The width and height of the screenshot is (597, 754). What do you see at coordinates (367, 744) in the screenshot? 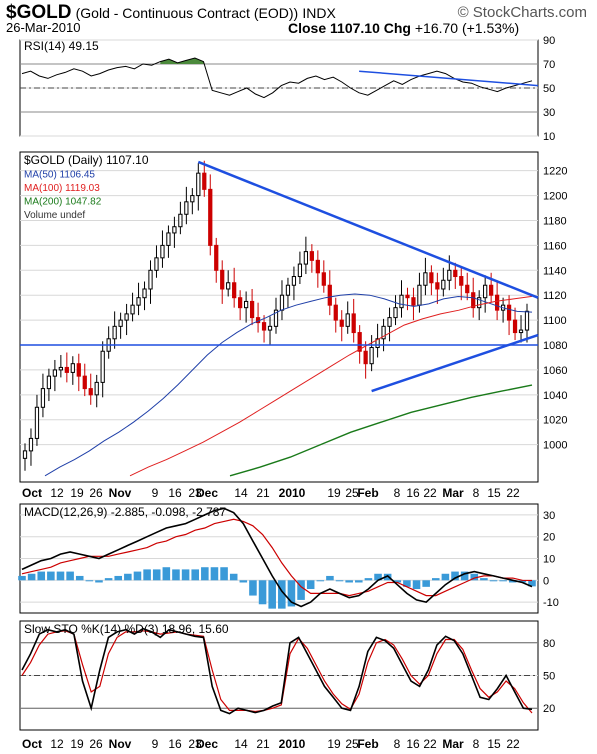
I see `x-tick-label: Feb` at bounding box center [367, 744].